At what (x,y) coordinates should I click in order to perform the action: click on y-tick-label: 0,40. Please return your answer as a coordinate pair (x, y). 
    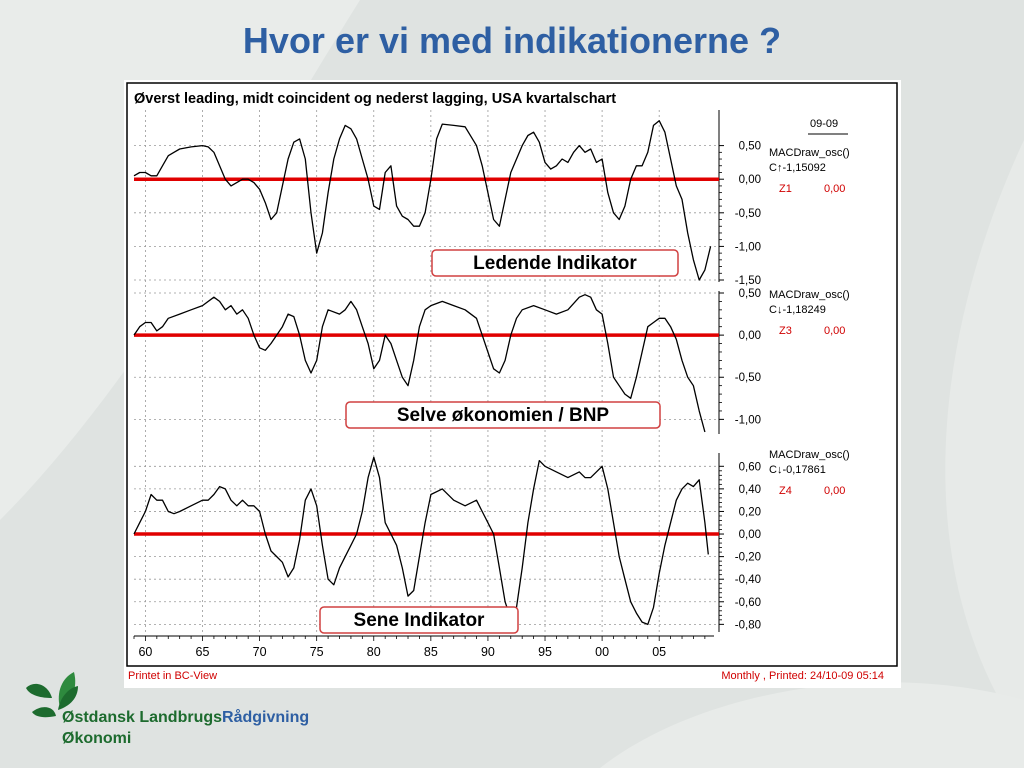
    Looking at the image, I should click on (750, 490).